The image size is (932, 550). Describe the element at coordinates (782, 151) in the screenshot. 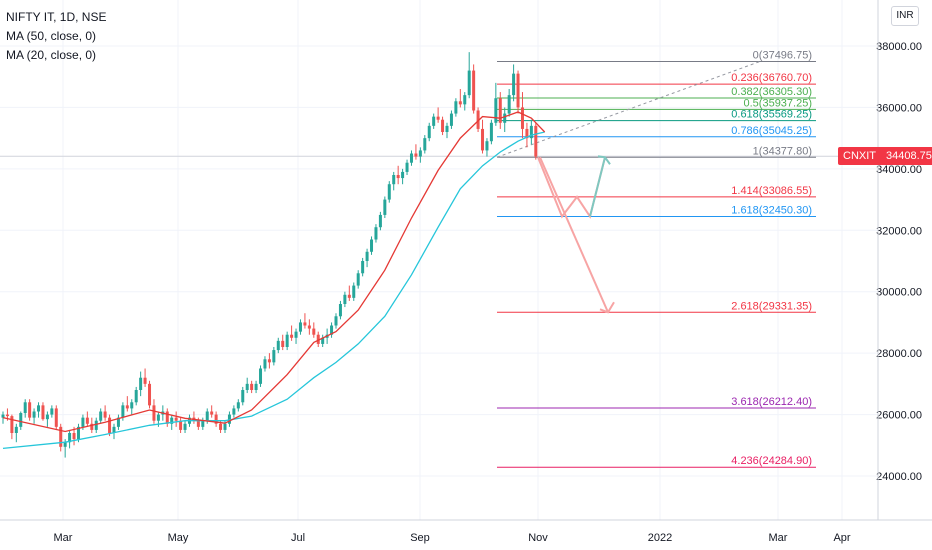

I see `fib-level-label: 1(34377.80)` at that location.